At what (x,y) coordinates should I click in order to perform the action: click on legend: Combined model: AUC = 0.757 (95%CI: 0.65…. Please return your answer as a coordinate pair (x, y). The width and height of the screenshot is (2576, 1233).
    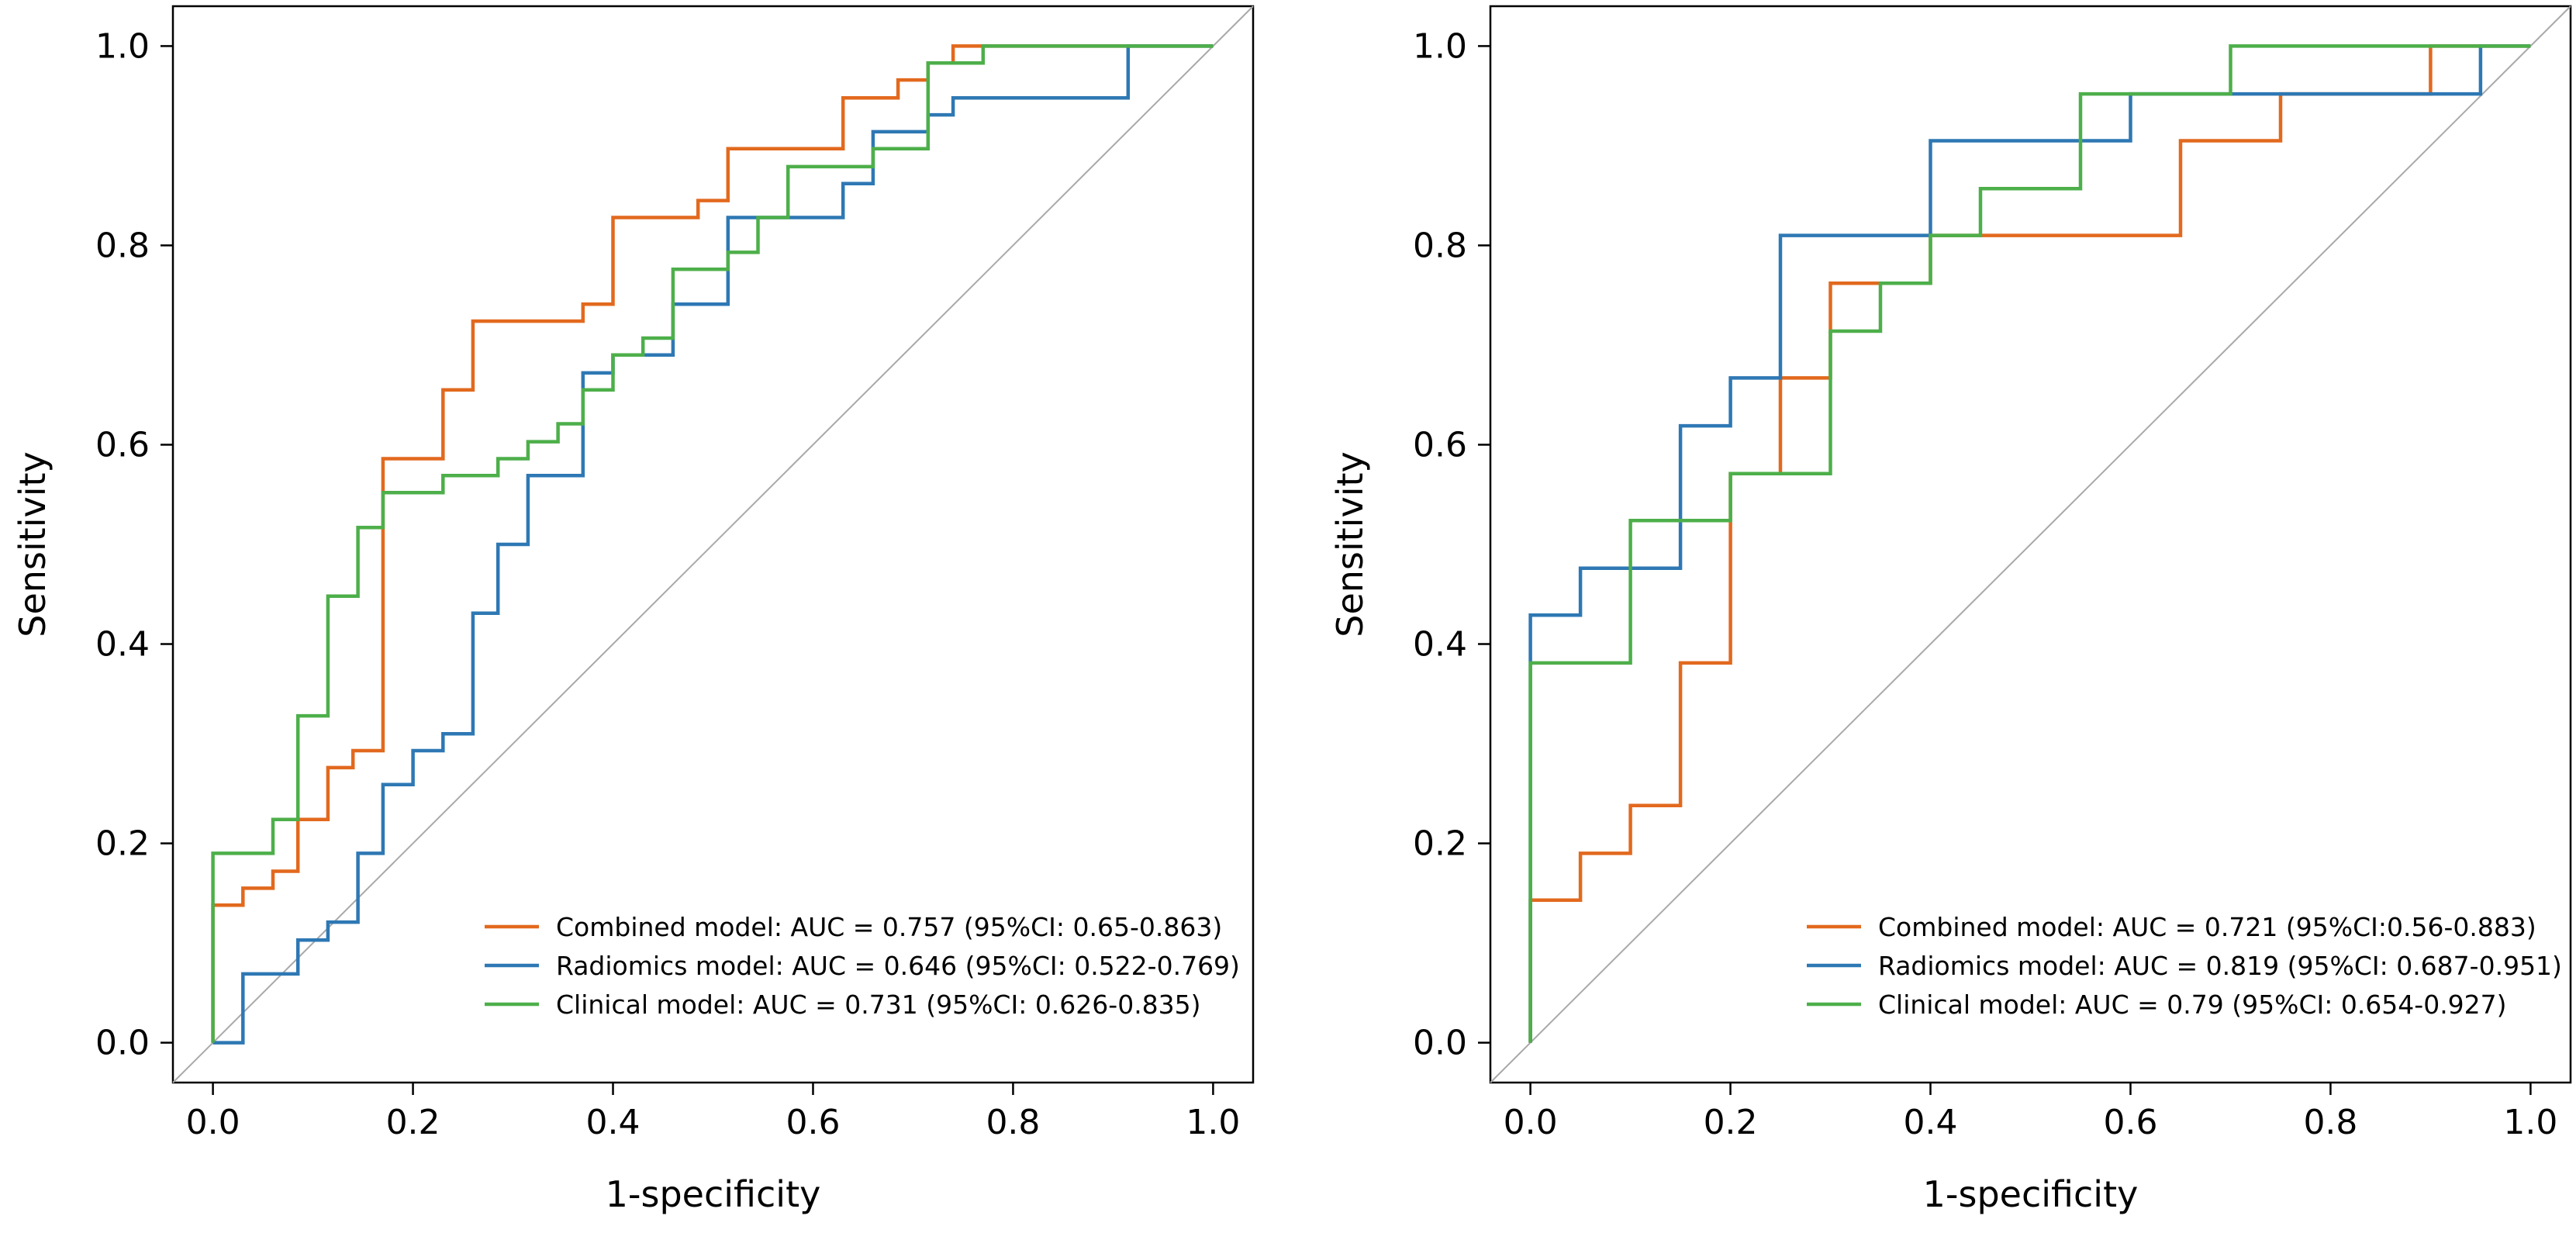
    Looking at the image, I should click on (863, 966).